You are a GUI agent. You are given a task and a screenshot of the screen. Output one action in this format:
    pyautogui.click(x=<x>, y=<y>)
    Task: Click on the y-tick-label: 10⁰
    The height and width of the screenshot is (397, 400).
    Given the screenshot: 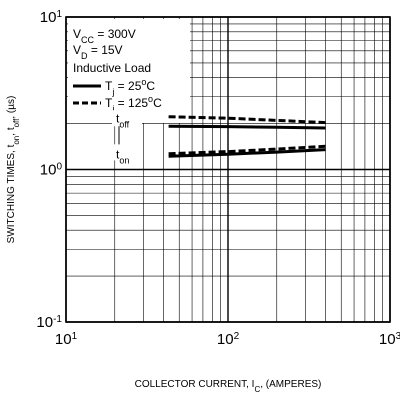 What is the action you would take?
    pyautogui.click(x=51, y=170)
    